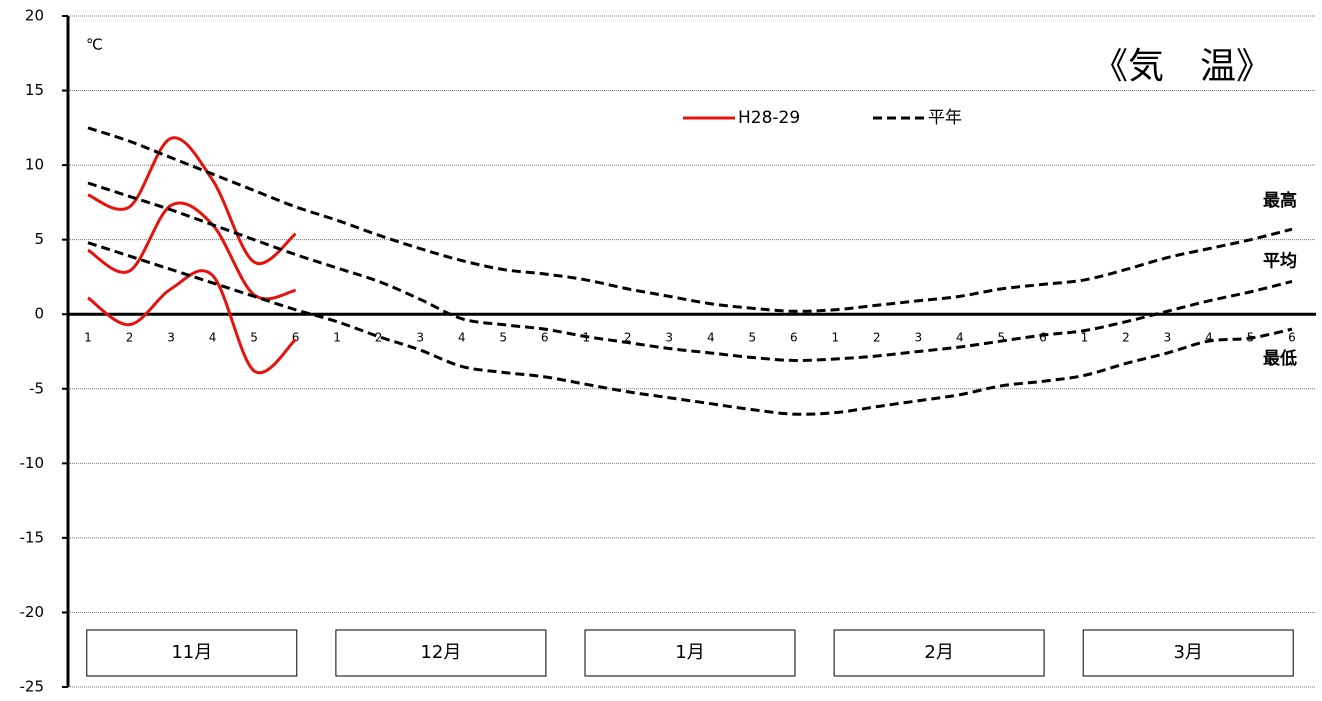 The width and height of the screenshot is (1322, 701). I want to click on y-tick-label: 0, so click(39, 314).